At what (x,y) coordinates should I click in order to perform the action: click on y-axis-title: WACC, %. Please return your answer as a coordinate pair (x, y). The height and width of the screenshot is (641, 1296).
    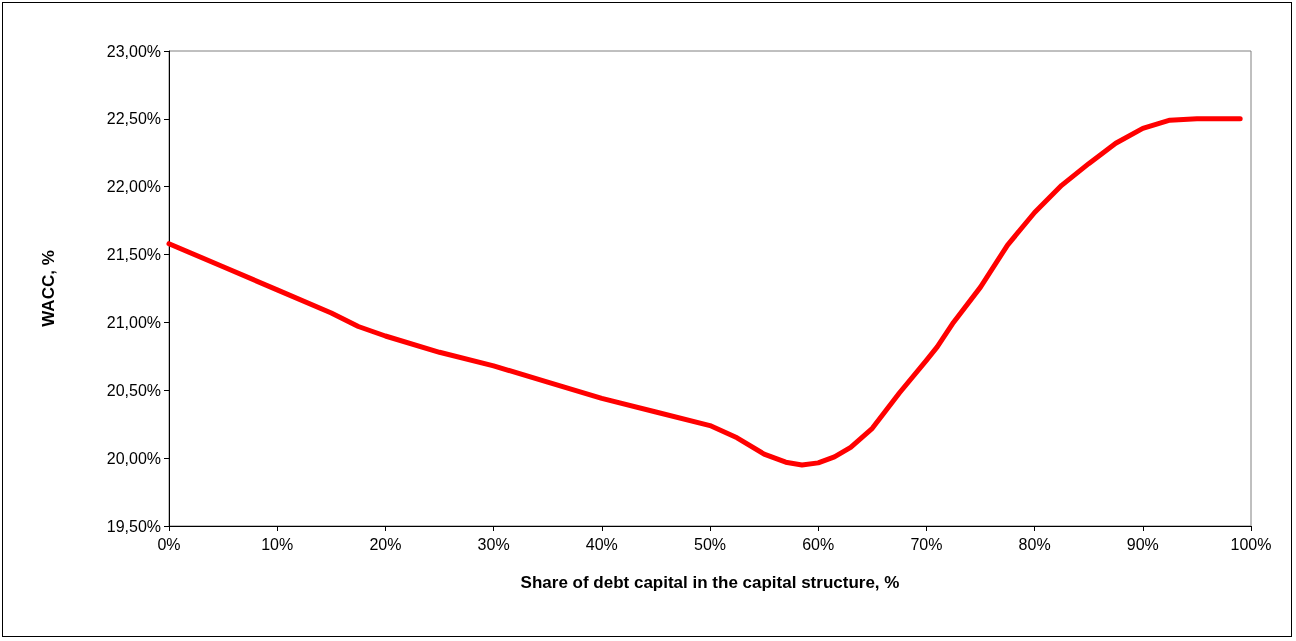
    Looking at the image, I should click on (48, 288).